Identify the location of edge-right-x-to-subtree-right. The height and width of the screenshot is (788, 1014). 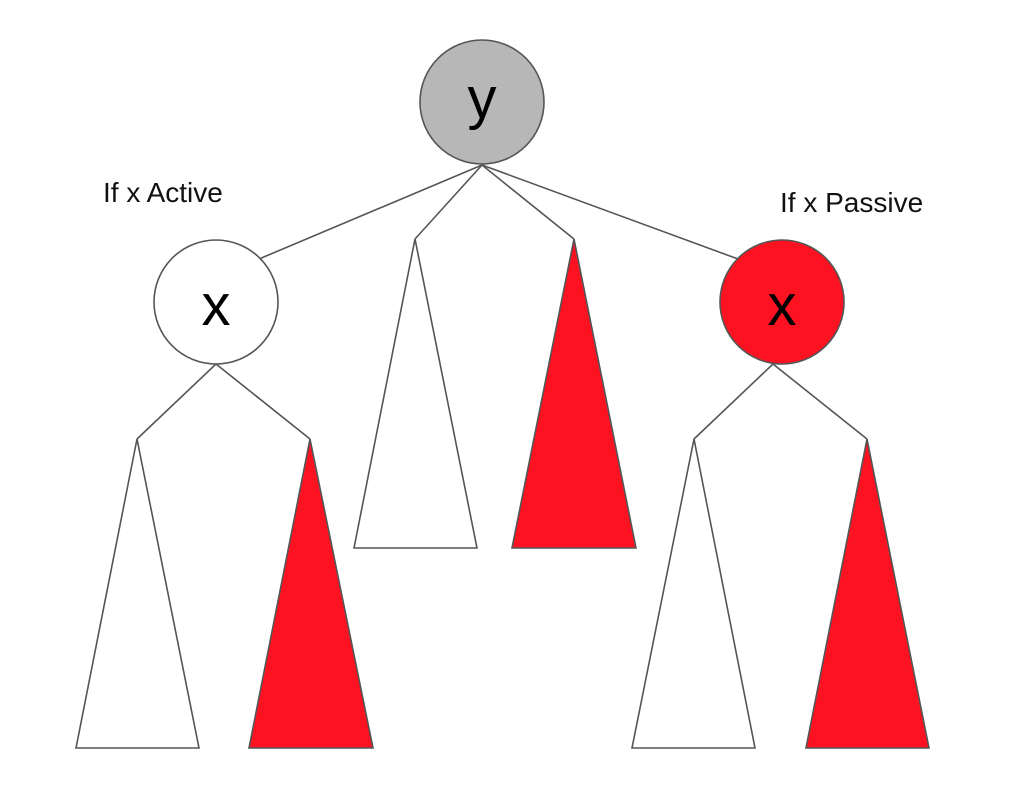
(820, 401).